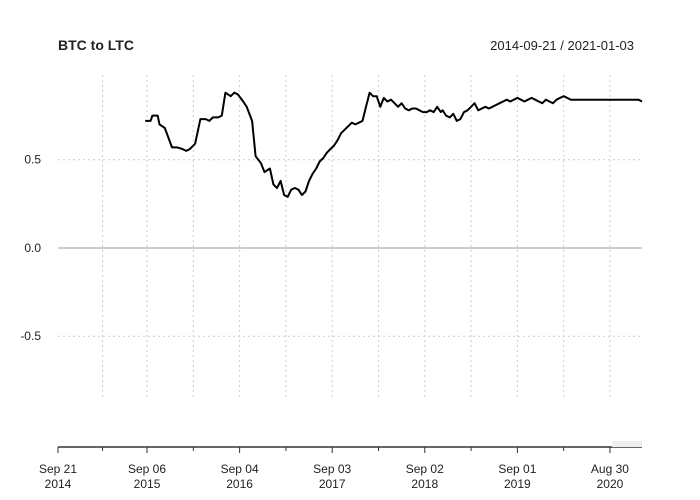 The image size is (700, 500). Describe the element at coordinates (562, 45) in the screenshot. I see `chart-date-range: 2014-09-21 / 2021-01-03` at that location.